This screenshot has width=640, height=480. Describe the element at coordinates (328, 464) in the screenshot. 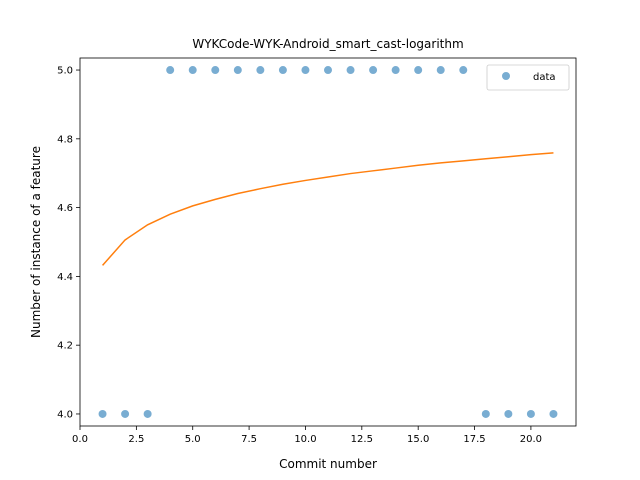

I see `x-axis-title: Commit number` at that location.